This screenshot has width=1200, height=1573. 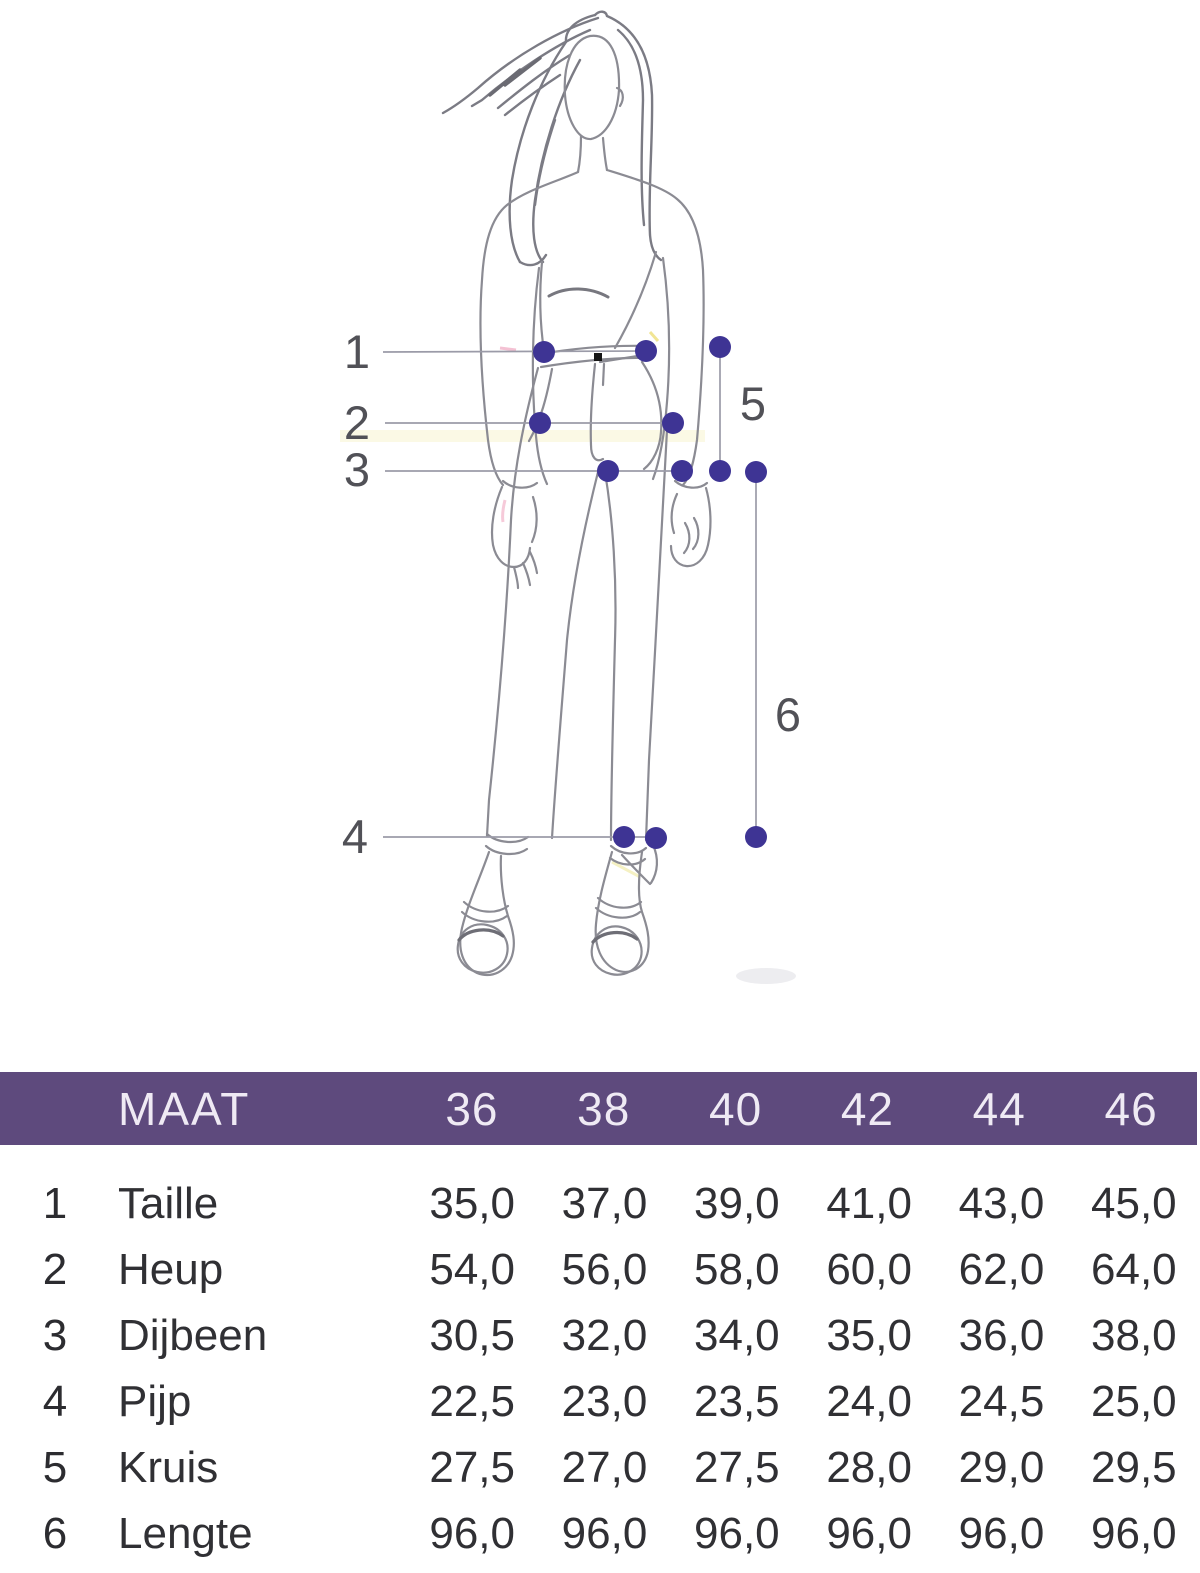 I want to click on hair, so click(x=552, y=138).